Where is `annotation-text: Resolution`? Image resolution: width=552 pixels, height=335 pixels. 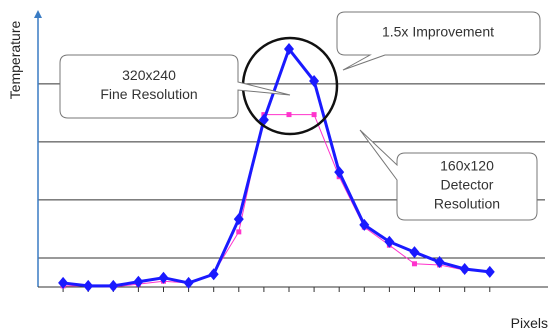
annotation-text: Resolution is located at coordinates (467, 204).